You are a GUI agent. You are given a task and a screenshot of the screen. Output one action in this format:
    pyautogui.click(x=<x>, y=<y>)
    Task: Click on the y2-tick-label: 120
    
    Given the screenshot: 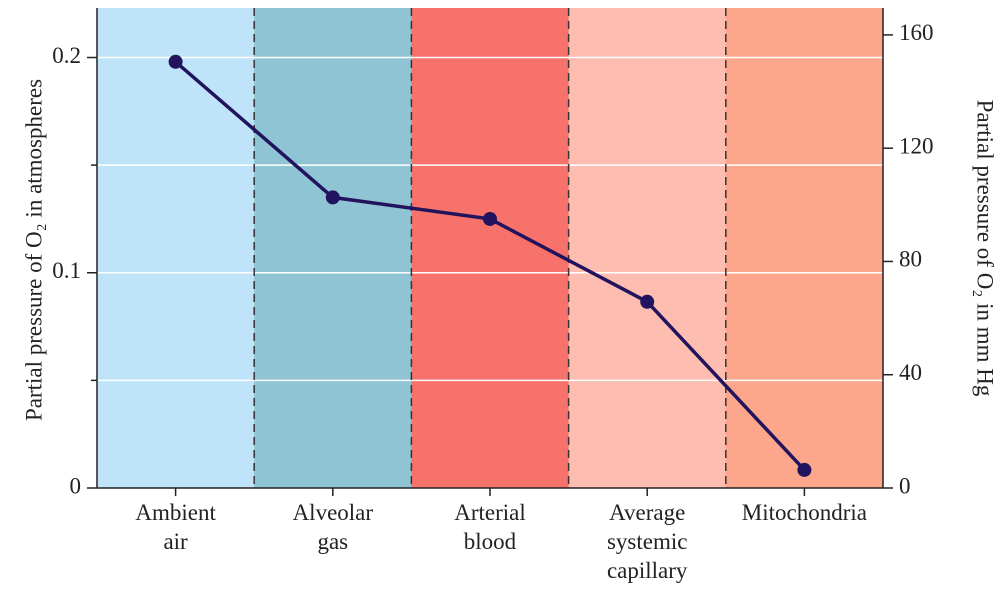 What is the action you would take?
    pyautogui.click(x=916, y=145)
    